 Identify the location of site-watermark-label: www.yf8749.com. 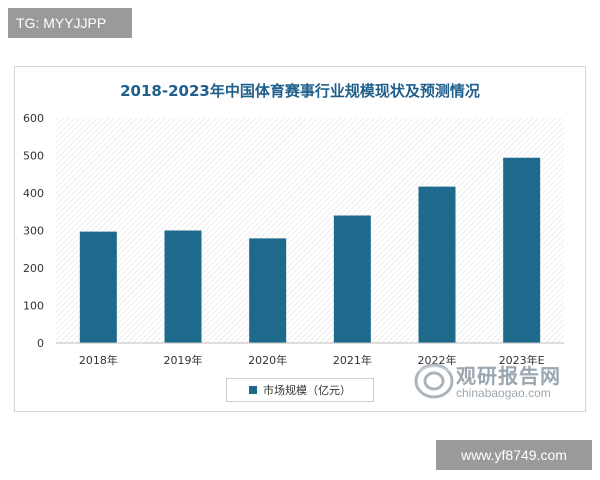
(514, 455).